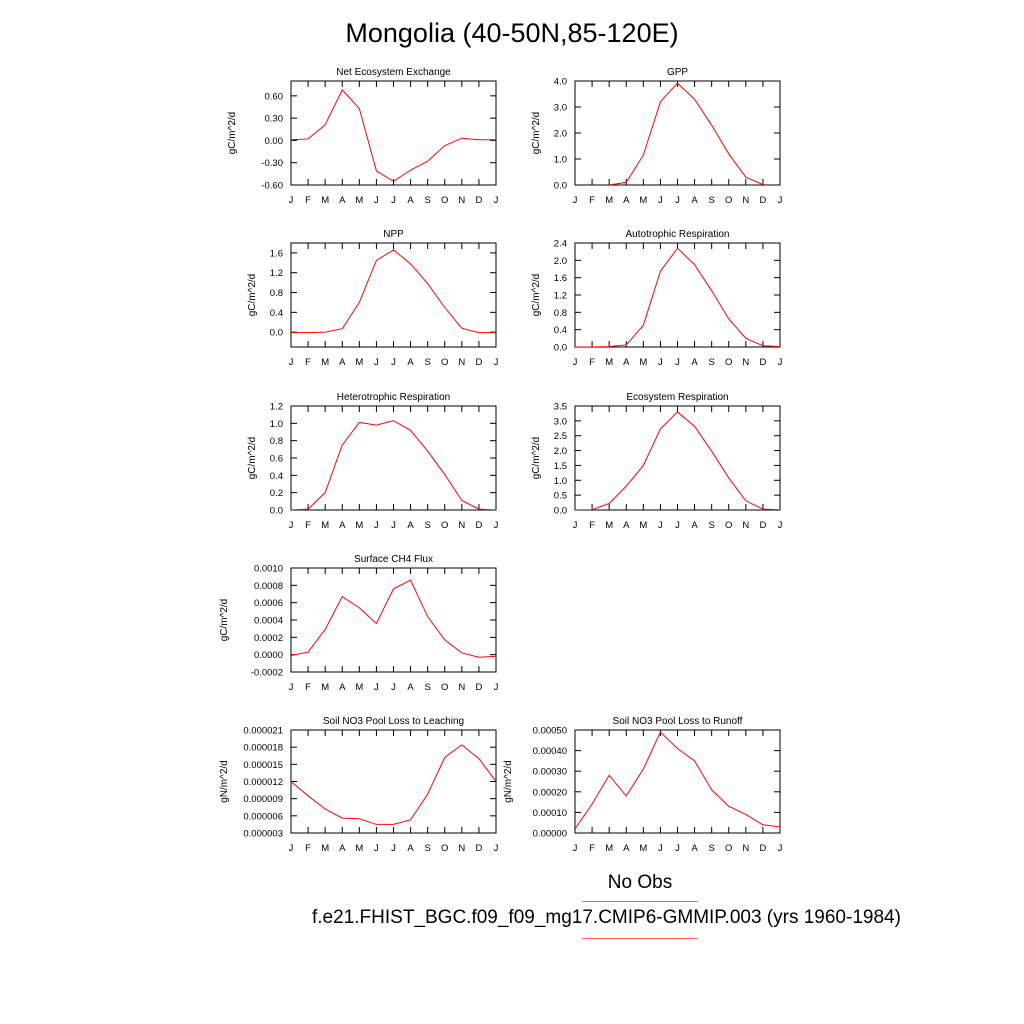 The height and width of the screenshot is (1024, 1024). I want to click on y-tick-label: 0.00020, so click(550, 792).